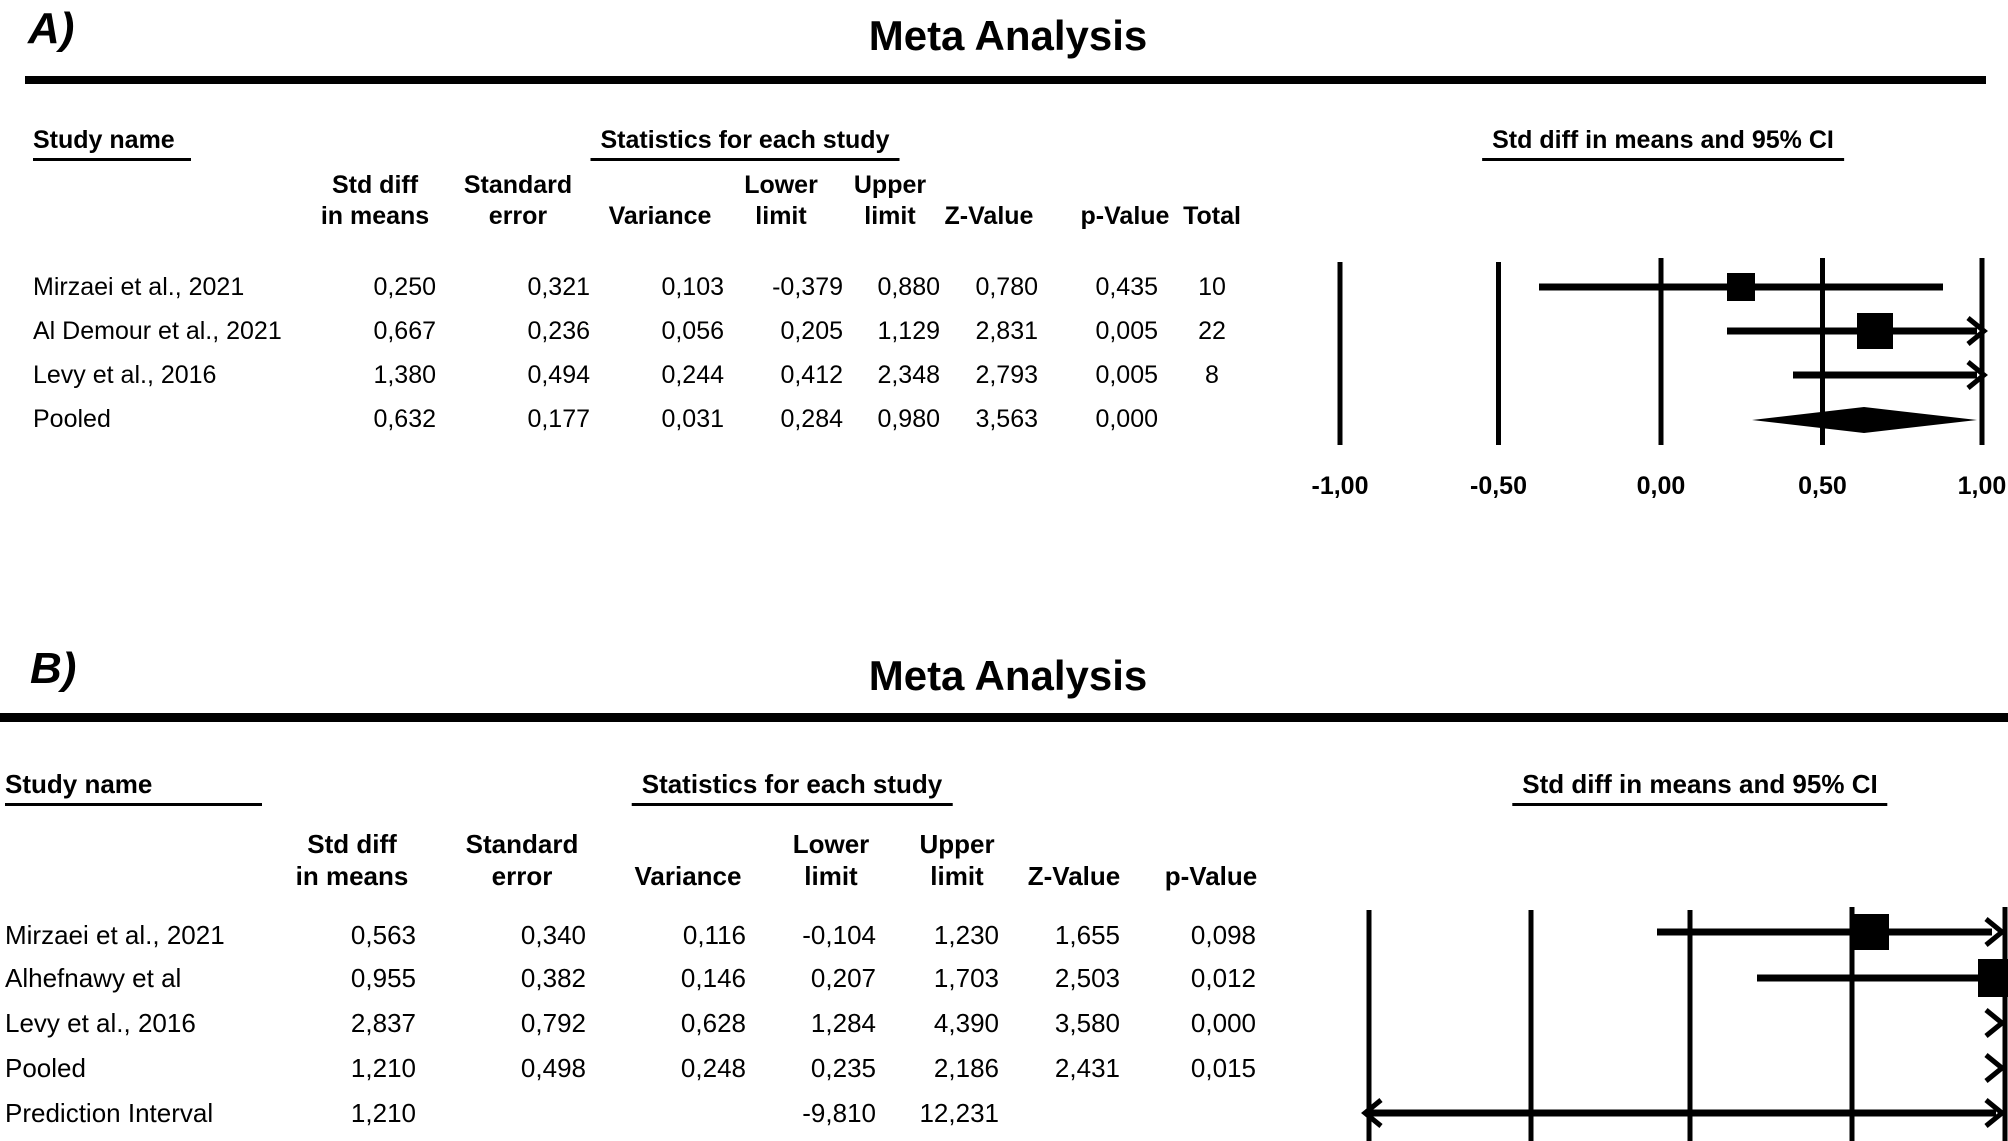  Describe the element at coordinates (890, 200) in the screenshot. I see `column-header-upper: Upper limit` at that location.